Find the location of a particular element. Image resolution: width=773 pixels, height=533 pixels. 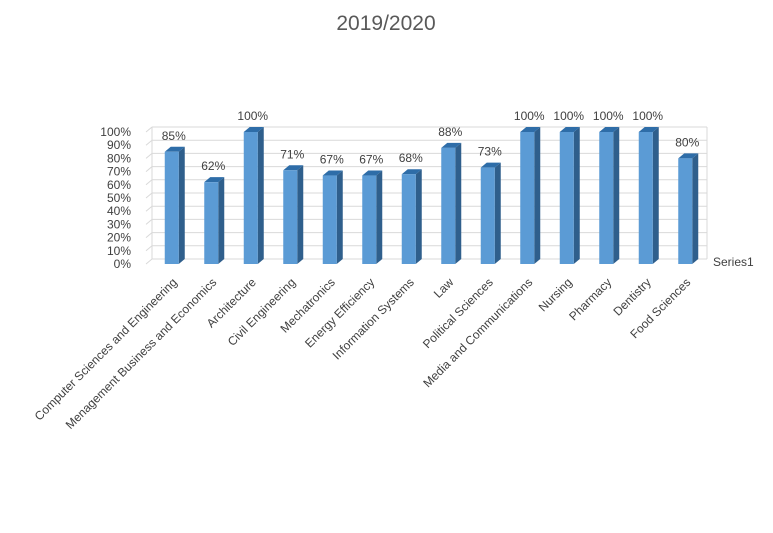

y-tick-label: 0% is located at coordinates (123, 264).